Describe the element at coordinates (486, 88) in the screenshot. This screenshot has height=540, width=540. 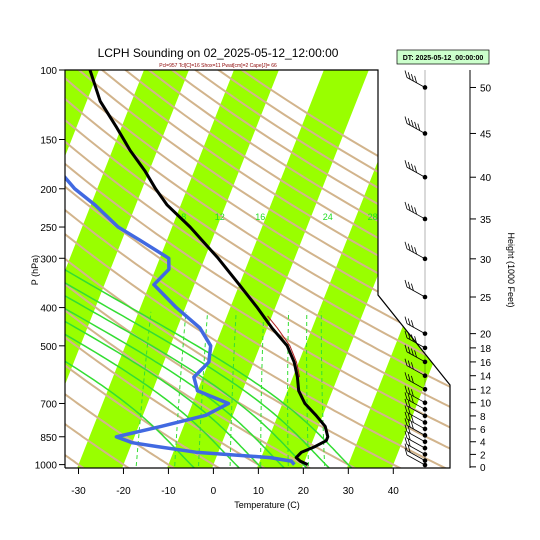
I see `height-tick-label: 50` at that location.